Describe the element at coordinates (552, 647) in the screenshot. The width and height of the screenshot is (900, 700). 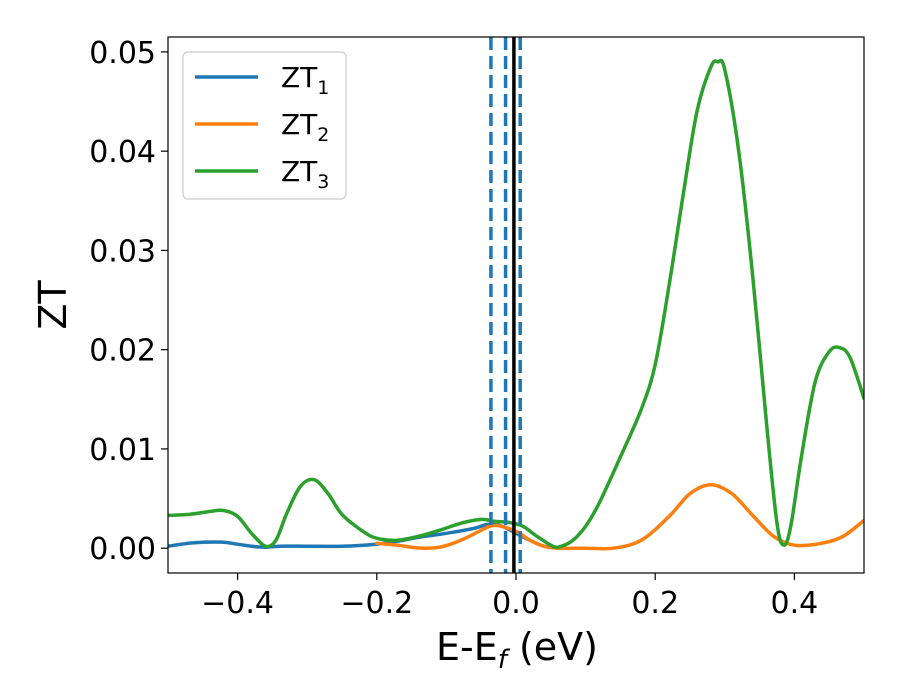
I see `x-axis-title-unit: (eV)` at that location.